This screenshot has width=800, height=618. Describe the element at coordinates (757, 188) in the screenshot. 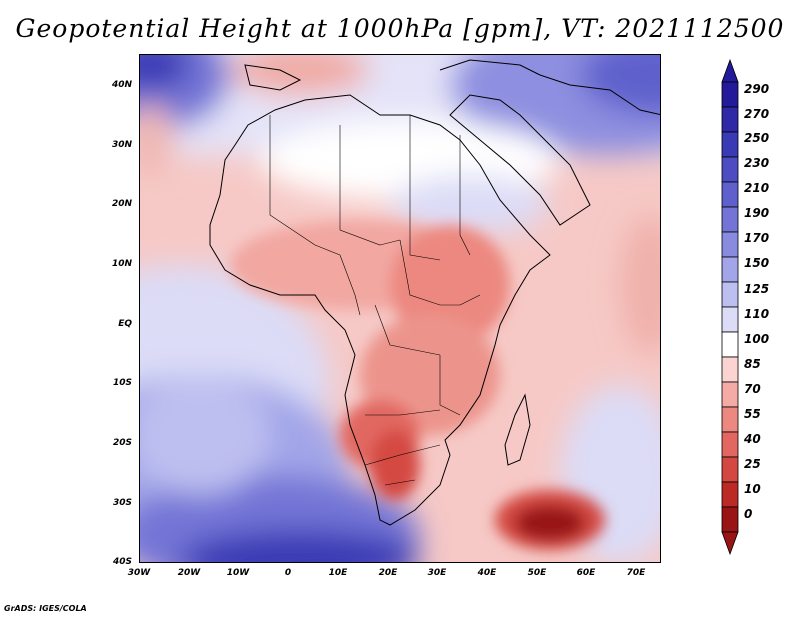

I see `colorbar-label-210: 210` at that location.